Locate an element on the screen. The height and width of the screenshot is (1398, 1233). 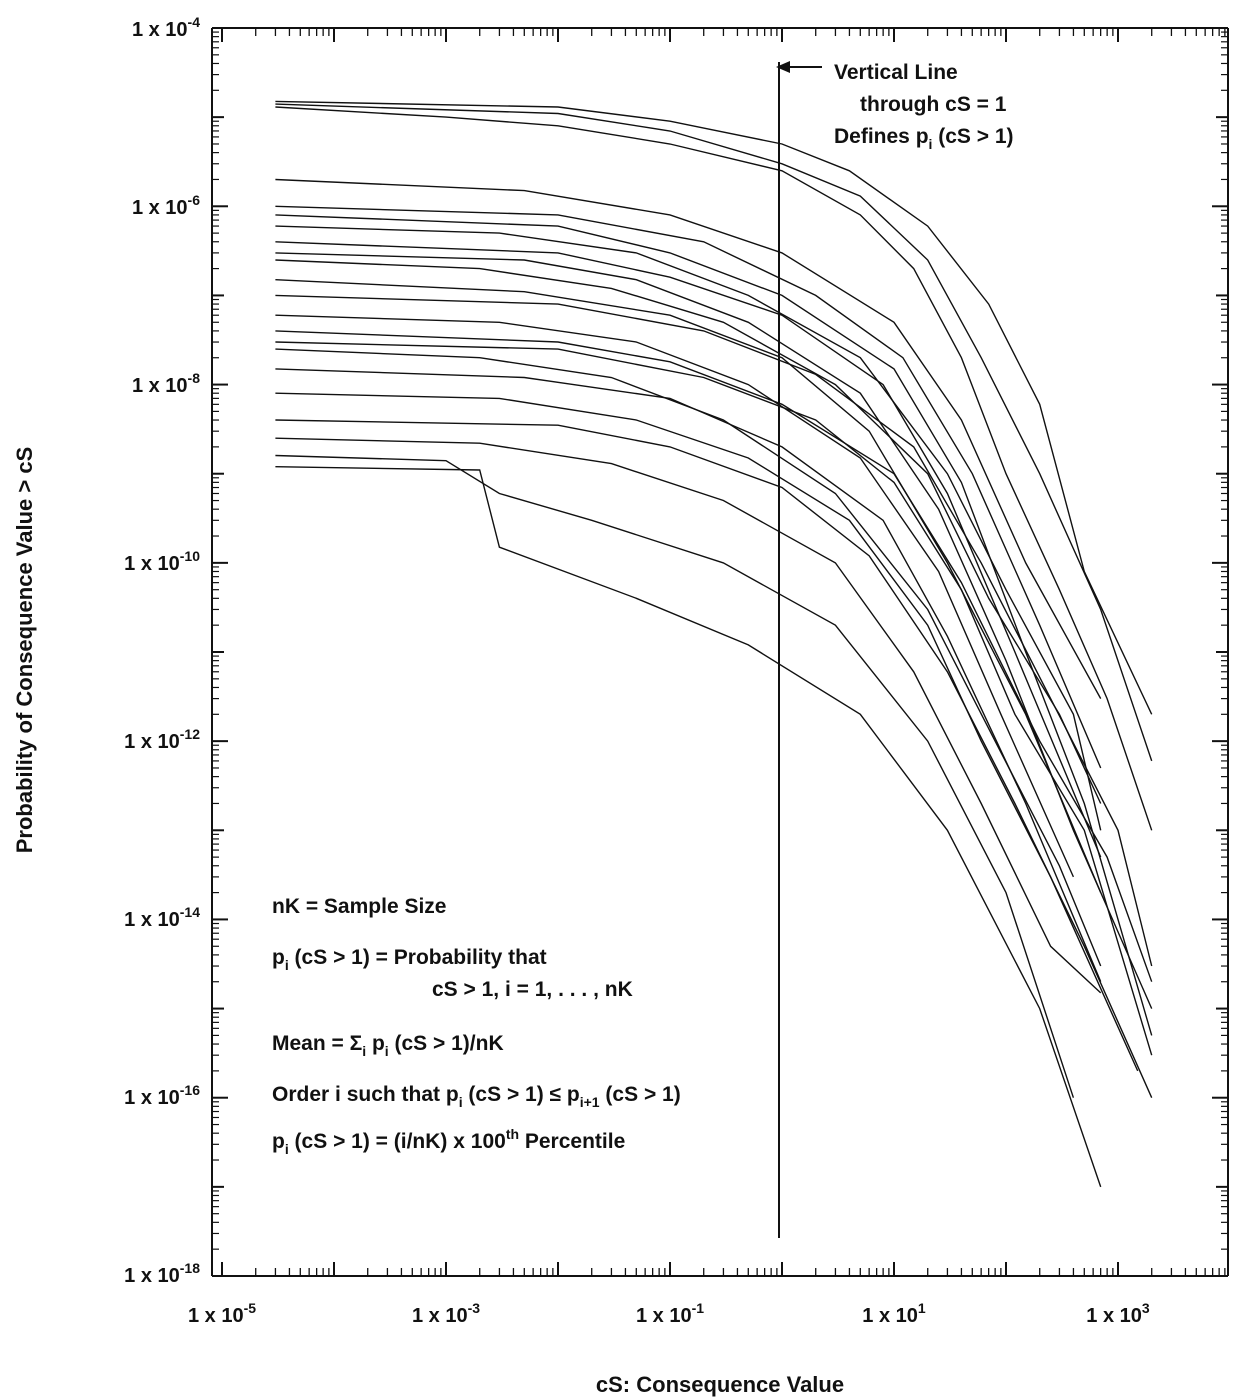
x-tick-label: 1 x 10¹ is located at coordinates (894, 1313).